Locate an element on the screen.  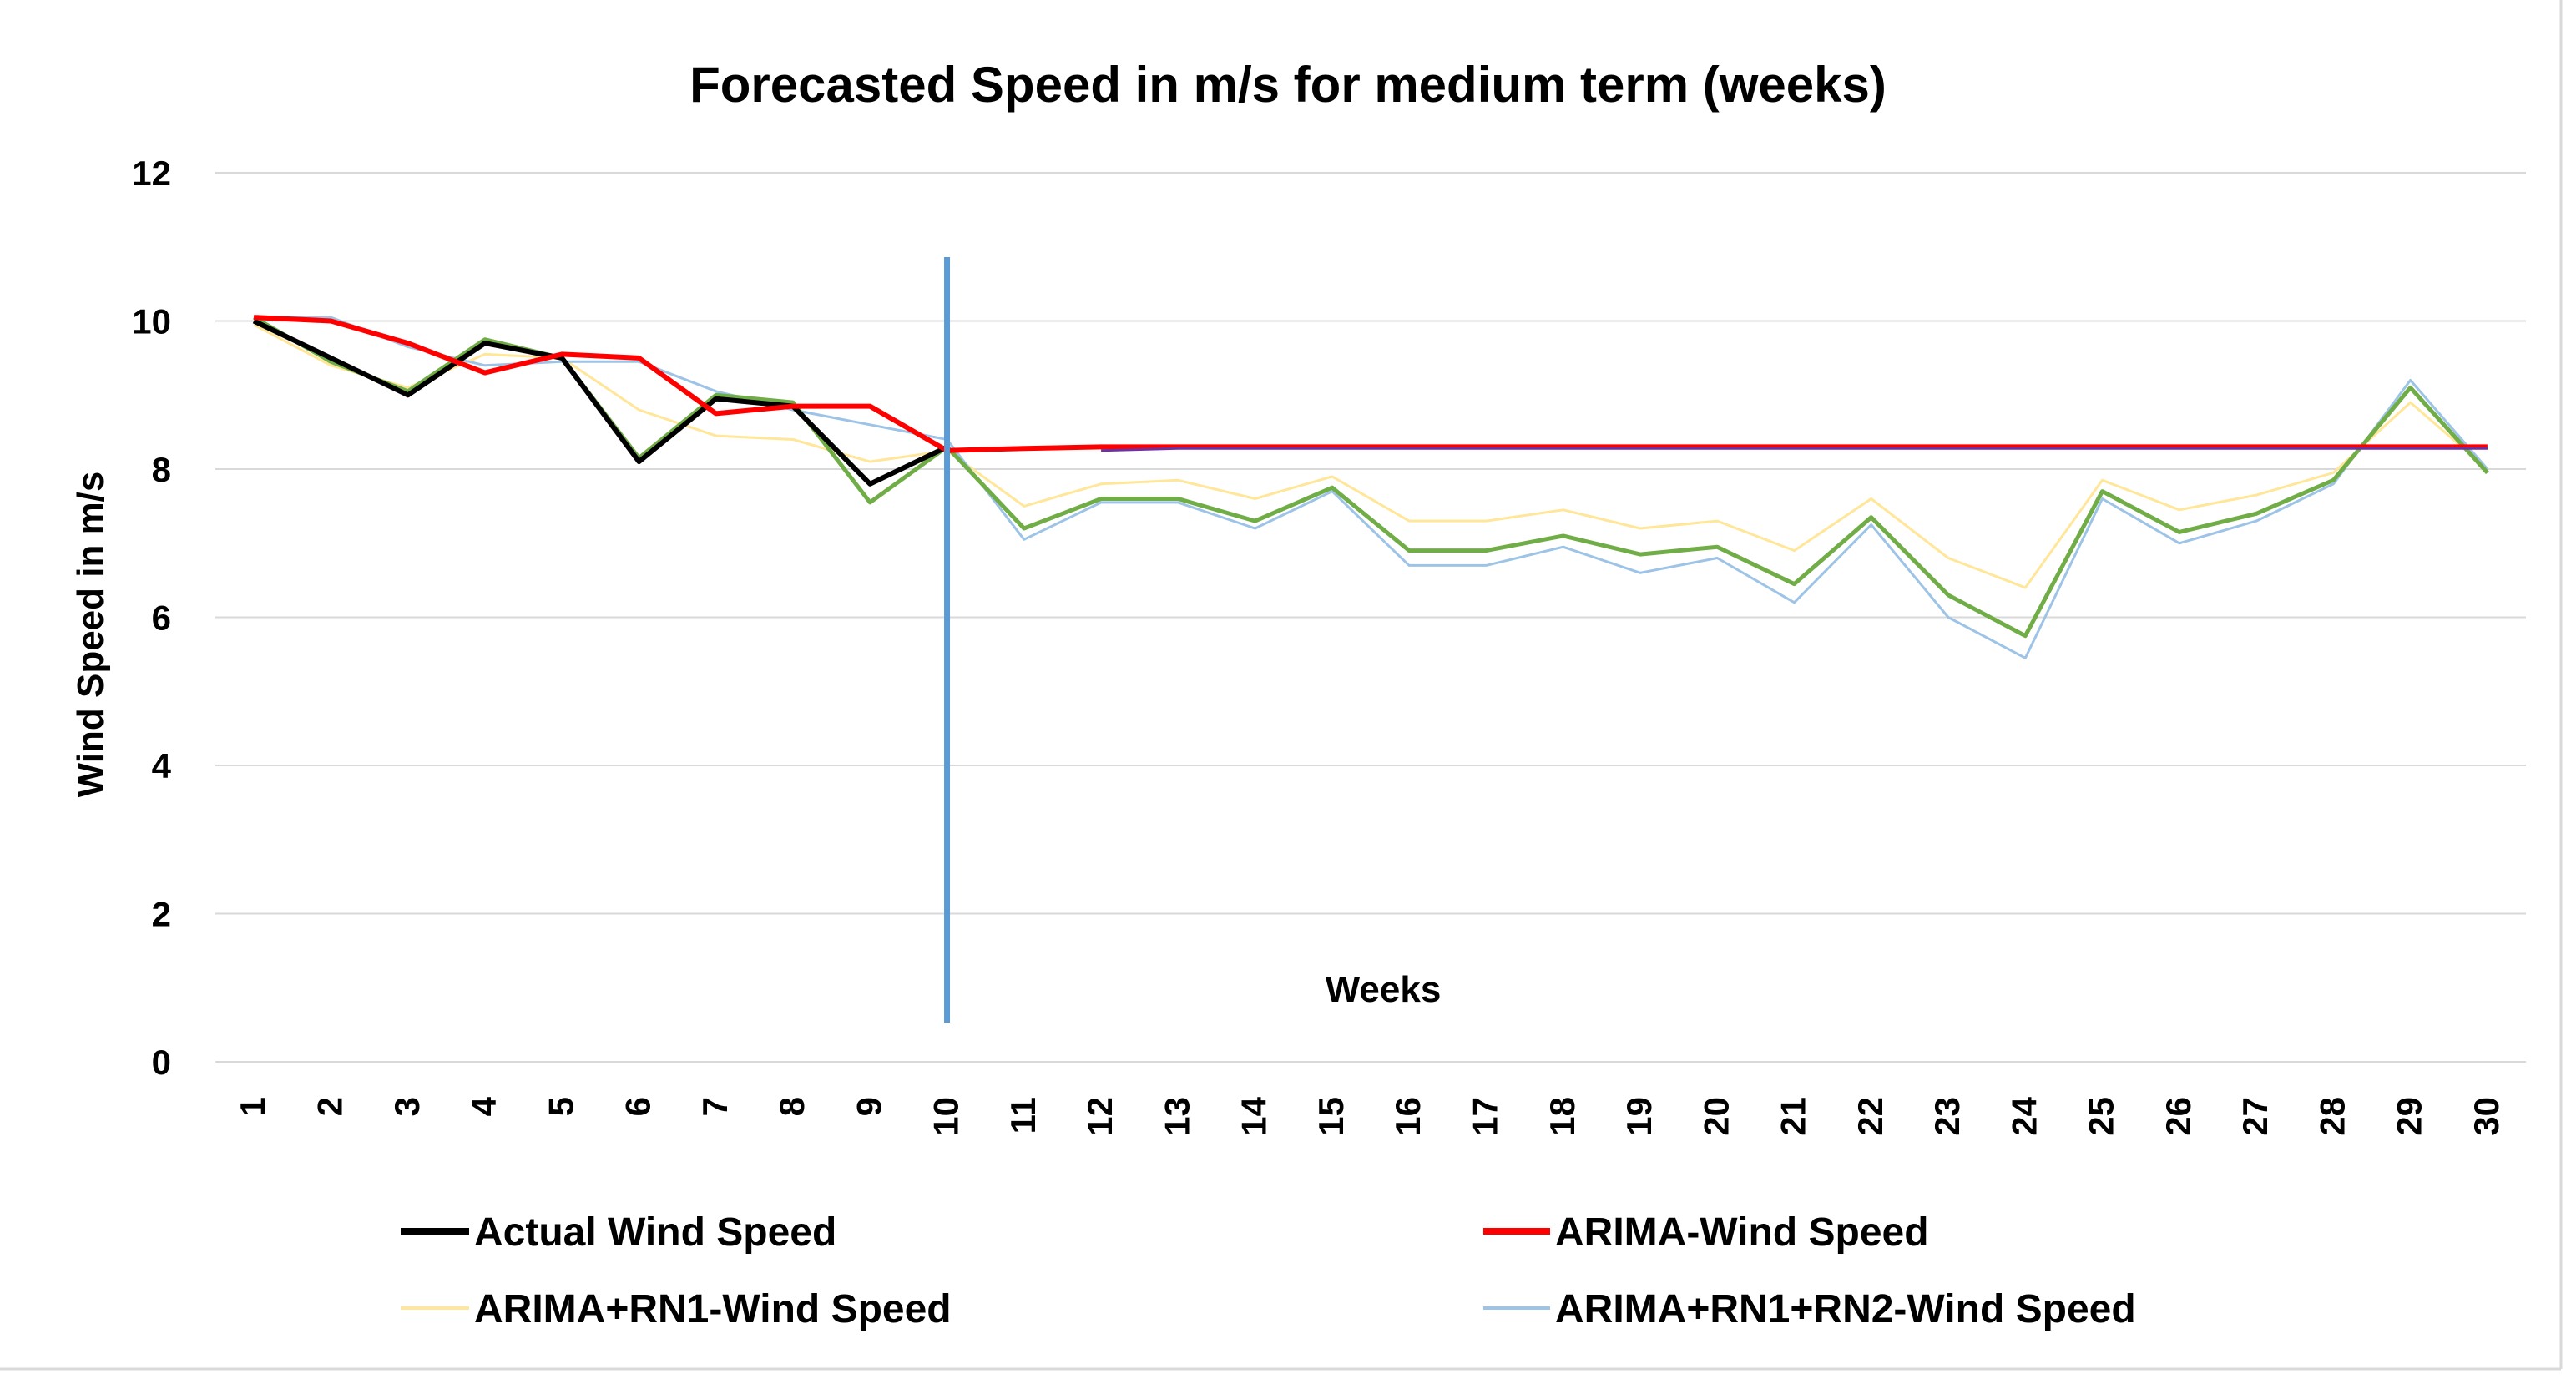
x-tick-label: 24 is located at coordinates (2023, 1115).